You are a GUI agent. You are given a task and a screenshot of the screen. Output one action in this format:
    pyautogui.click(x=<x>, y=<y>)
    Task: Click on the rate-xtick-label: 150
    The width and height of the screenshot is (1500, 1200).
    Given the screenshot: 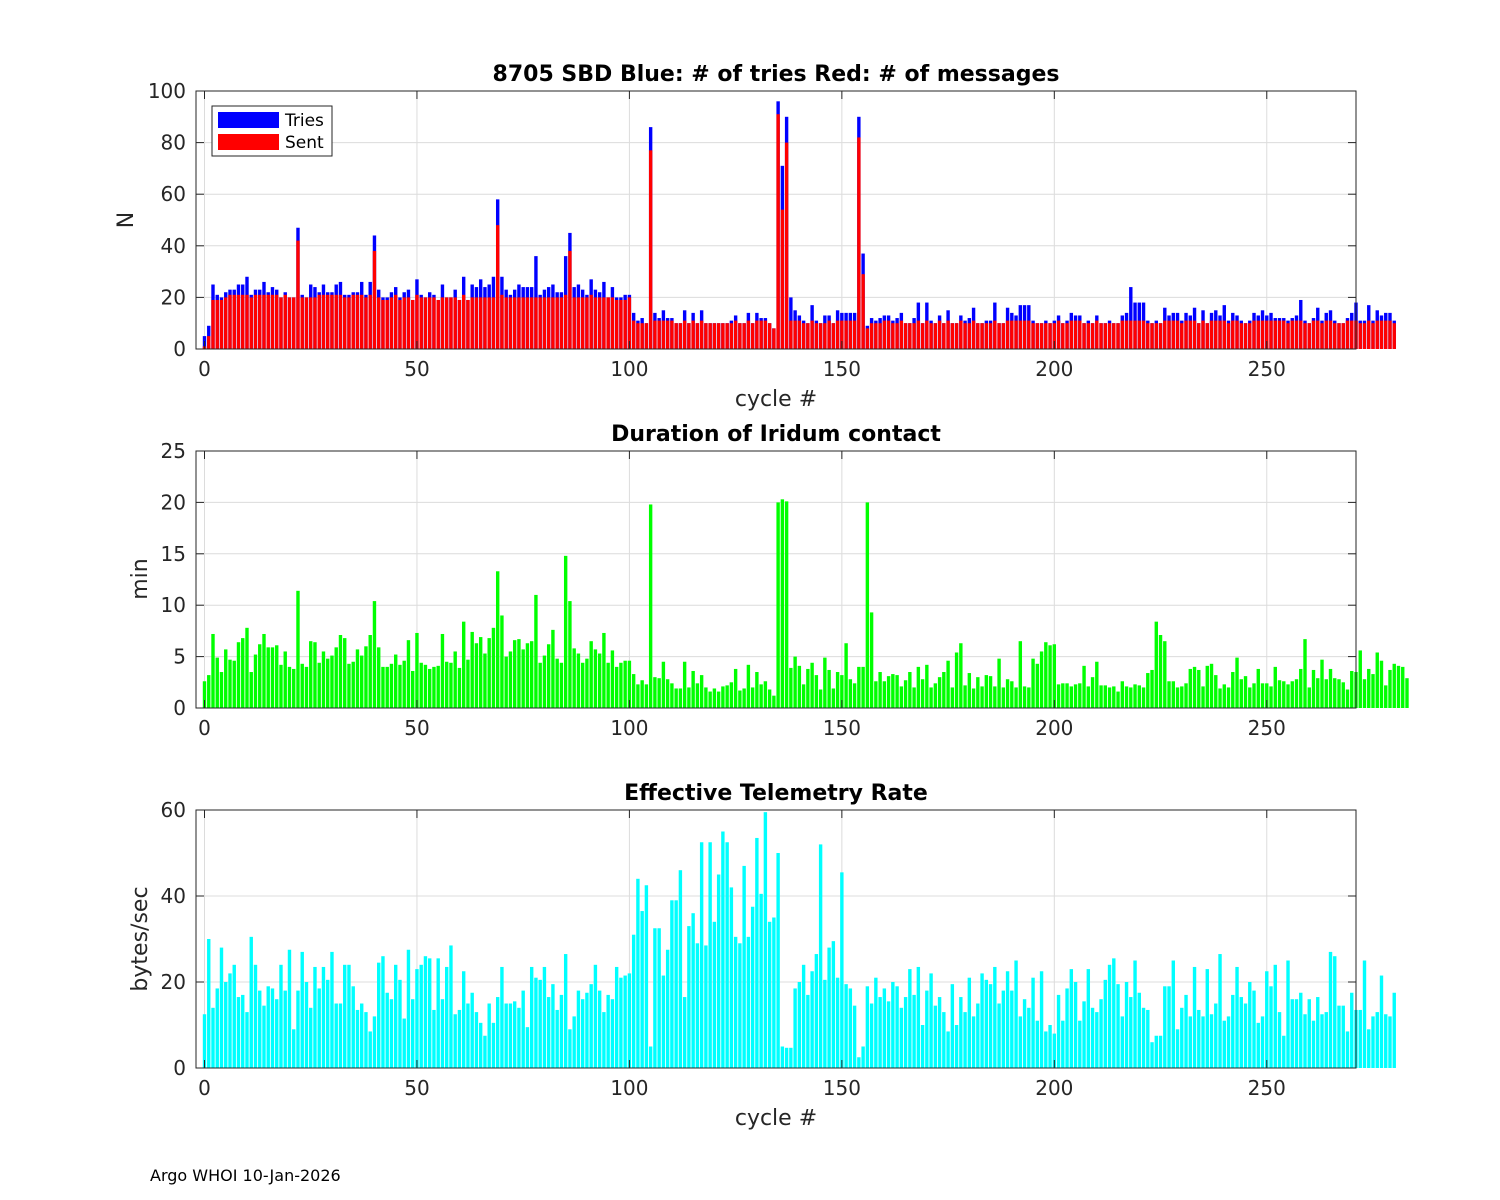 What is the action you would take?
    pyautogui.click(x=842, y=1088)
    